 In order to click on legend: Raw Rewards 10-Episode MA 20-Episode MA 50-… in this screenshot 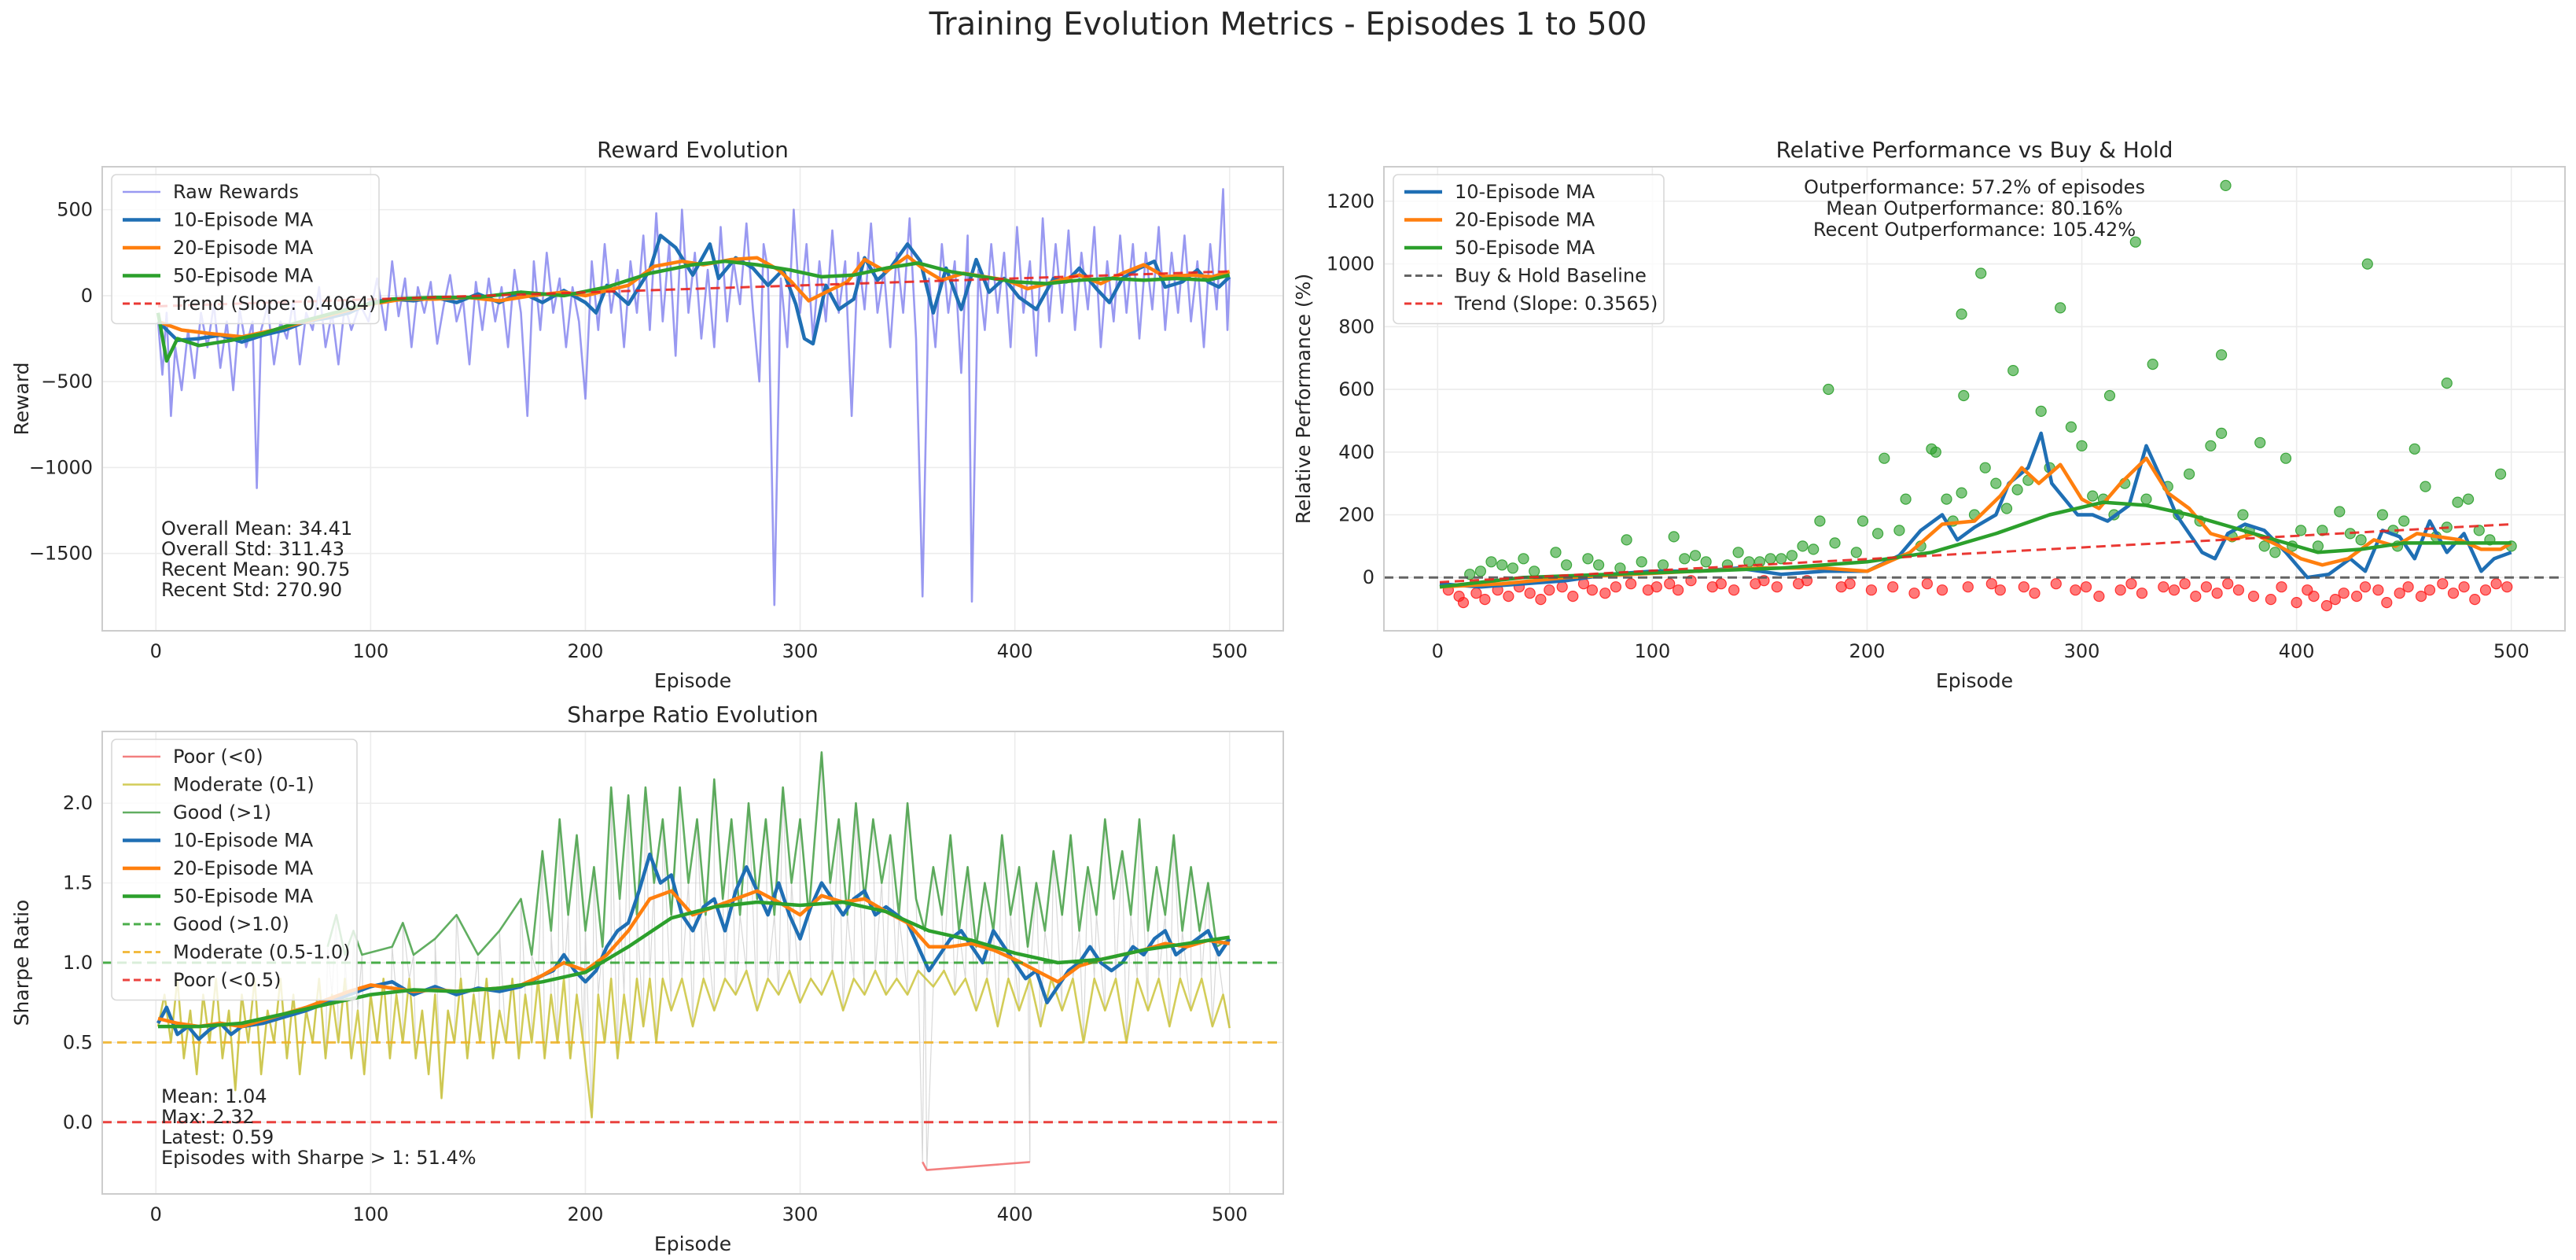, I will do `click(246, 249)`.